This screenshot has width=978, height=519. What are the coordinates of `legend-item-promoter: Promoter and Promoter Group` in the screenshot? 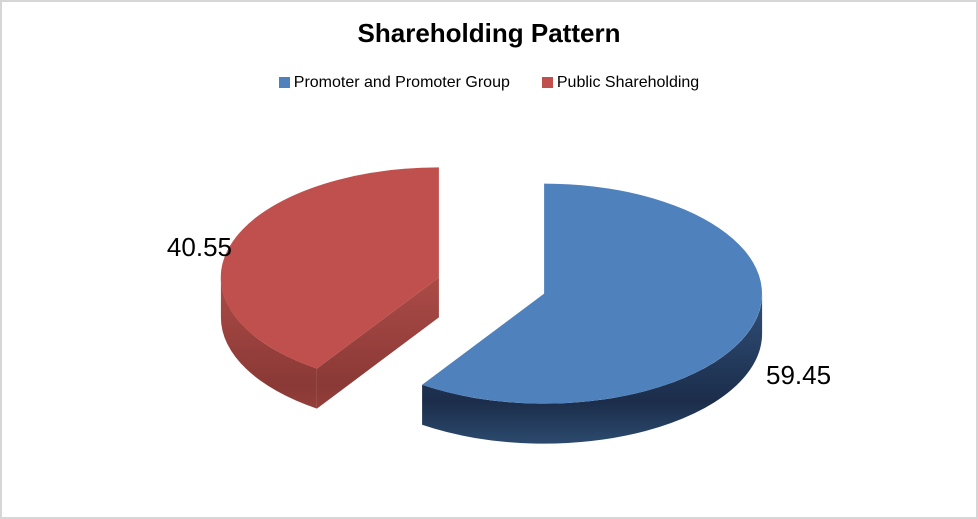 It's located at (394, 83).